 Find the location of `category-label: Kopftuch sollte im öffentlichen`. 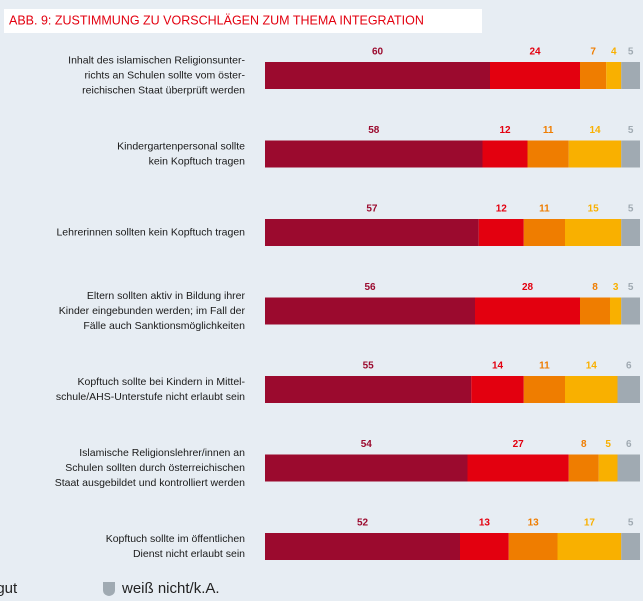

category-label: Kopftuch sollte im öffentlichen is located at coordinates (175, 539).